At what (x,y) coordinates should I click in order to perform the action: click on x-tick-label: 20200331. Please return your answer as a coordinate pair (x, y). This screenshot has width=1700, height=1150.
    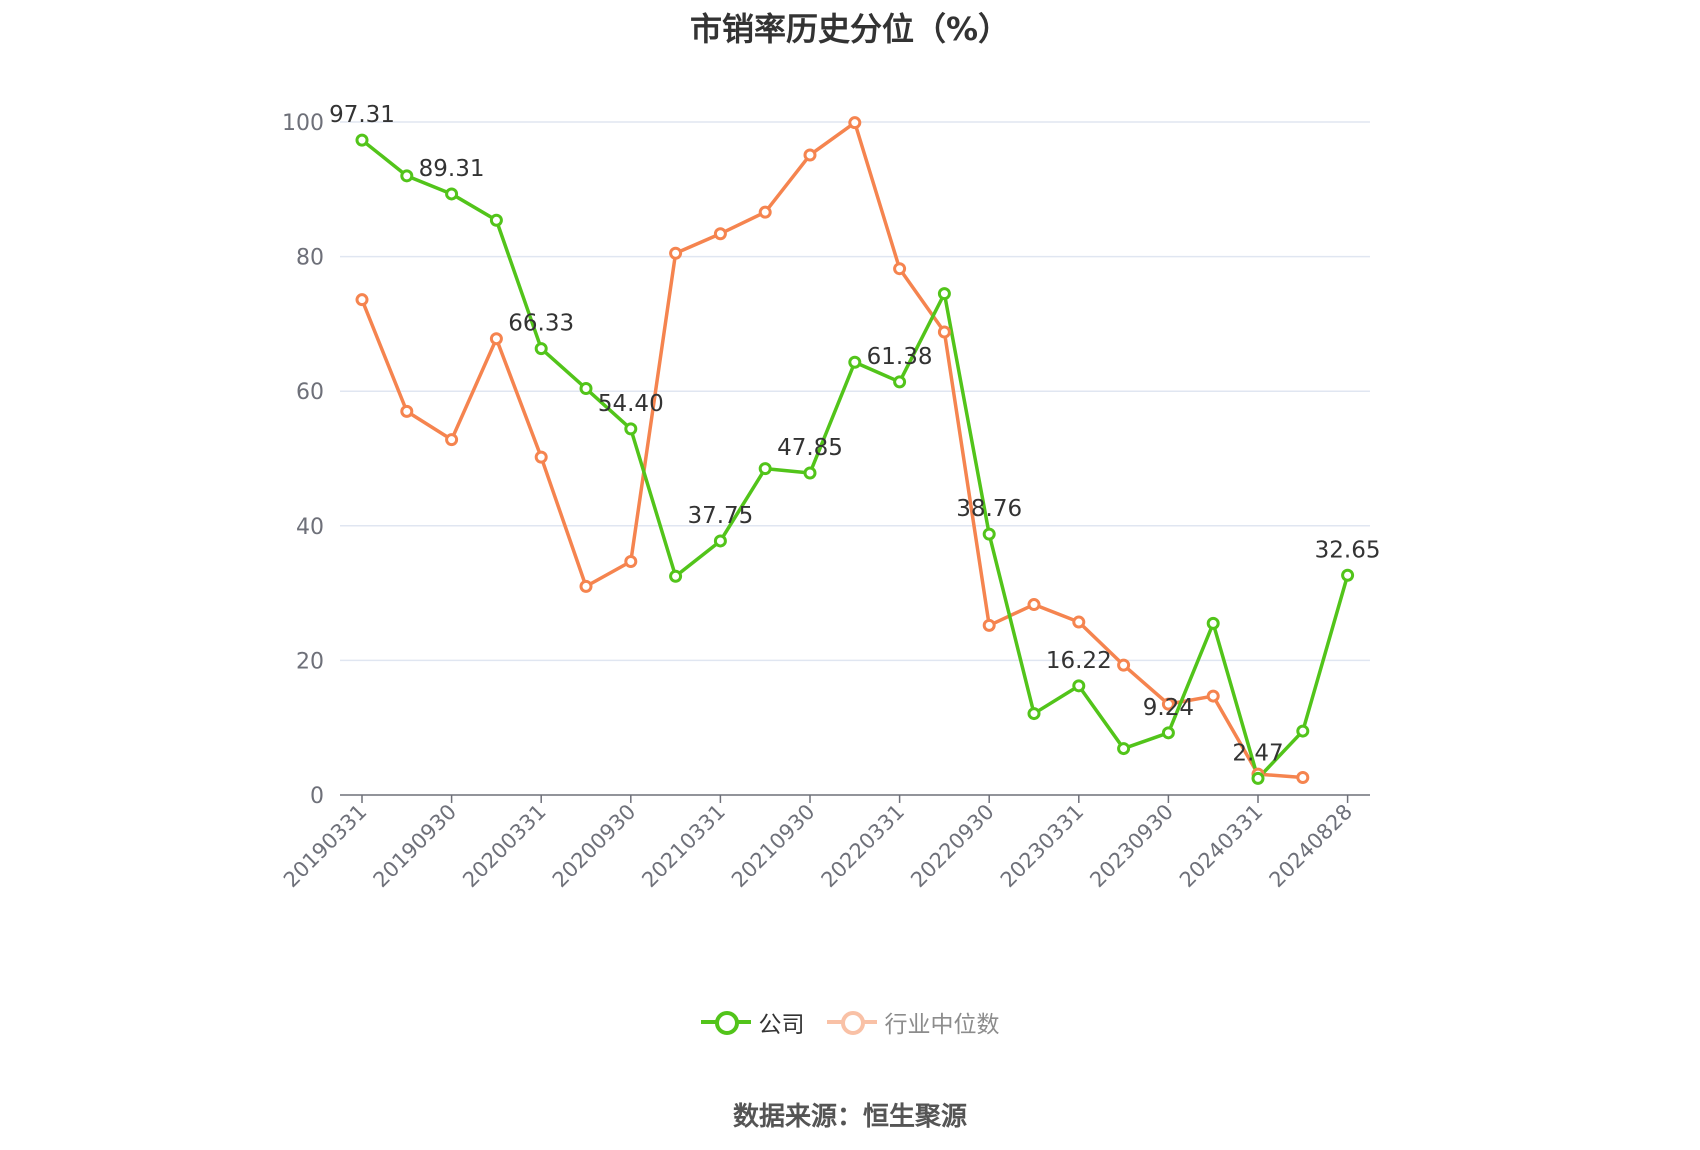
    Looking at the image, I should click on (504, 846).